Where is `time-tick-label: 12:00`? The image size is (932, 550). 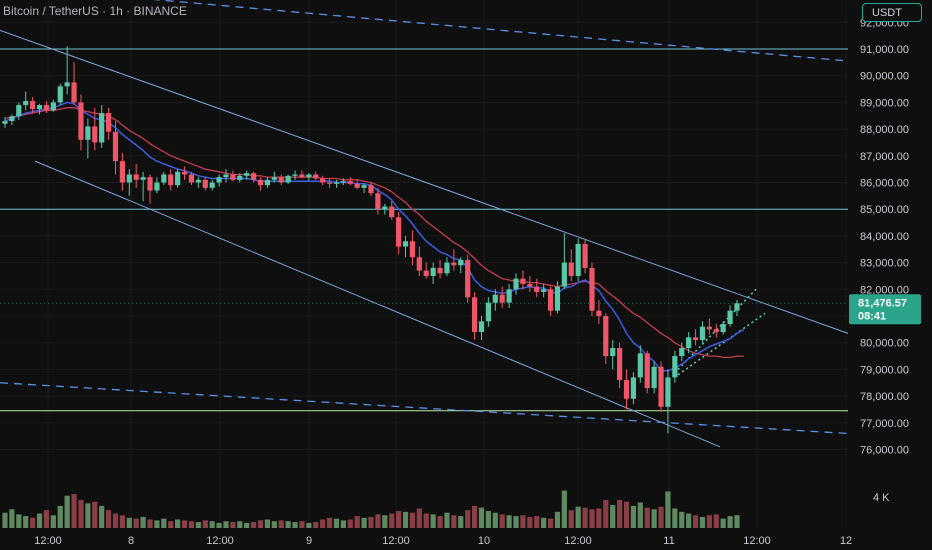
time-tick-label: 12:00 is located at coordinates (578, 541).